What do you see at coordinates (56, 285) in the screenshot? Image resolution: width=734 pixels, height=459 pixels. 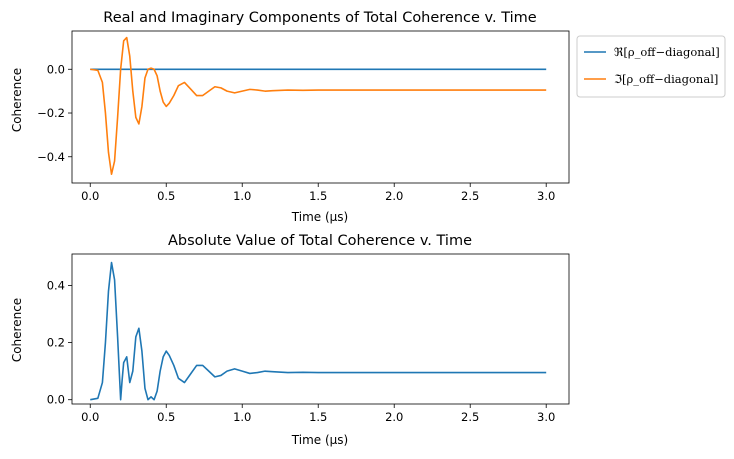 I see `y-tick-label: 0.4` at bounding box center [56, 285].